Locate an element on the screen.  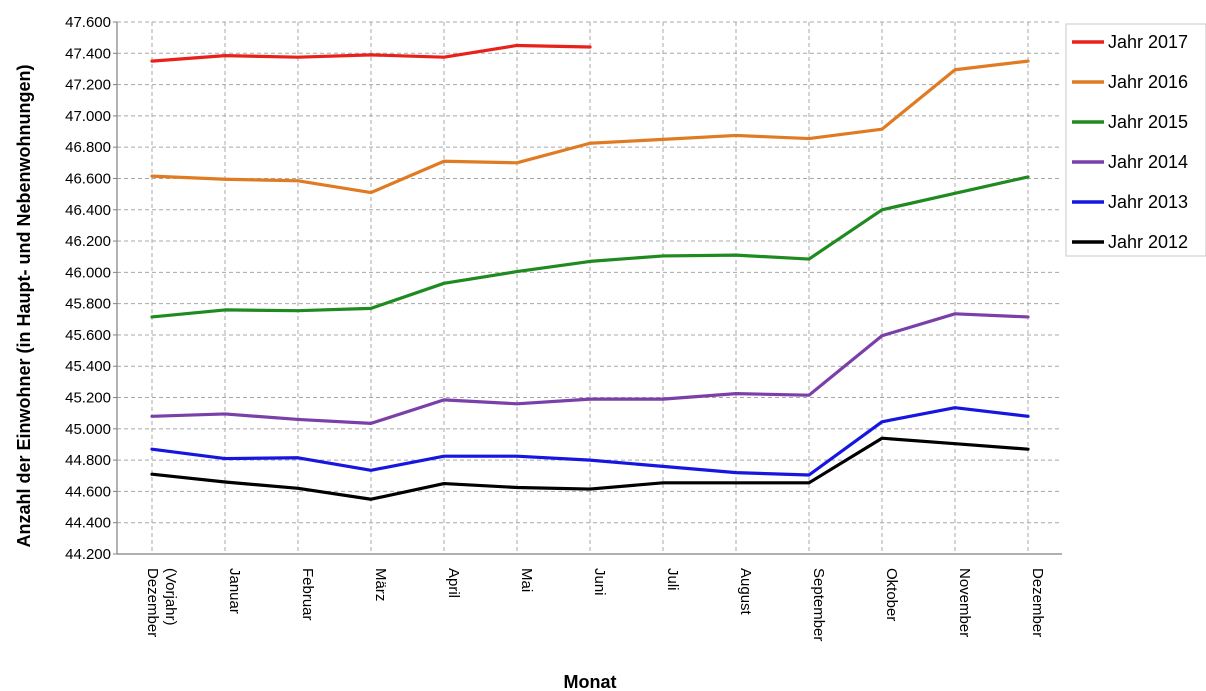
x-tick-text: Juni is located at coordinates (599, 582).